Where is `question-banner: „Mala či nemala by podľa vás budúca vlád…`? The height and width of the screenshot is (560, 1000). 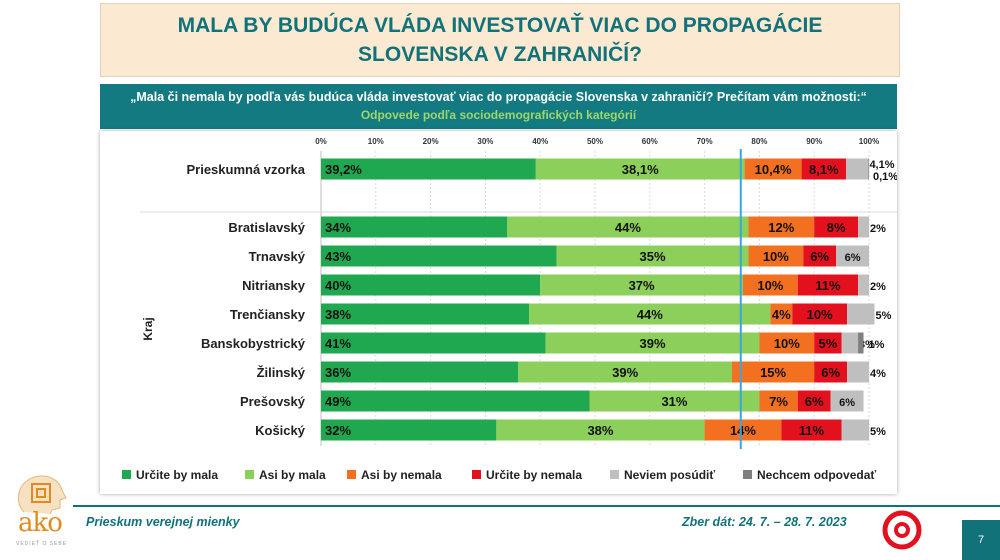 question-banner: „Mala či nemala by podľa vás budúca vlád… is located at coordinates (498, 106).